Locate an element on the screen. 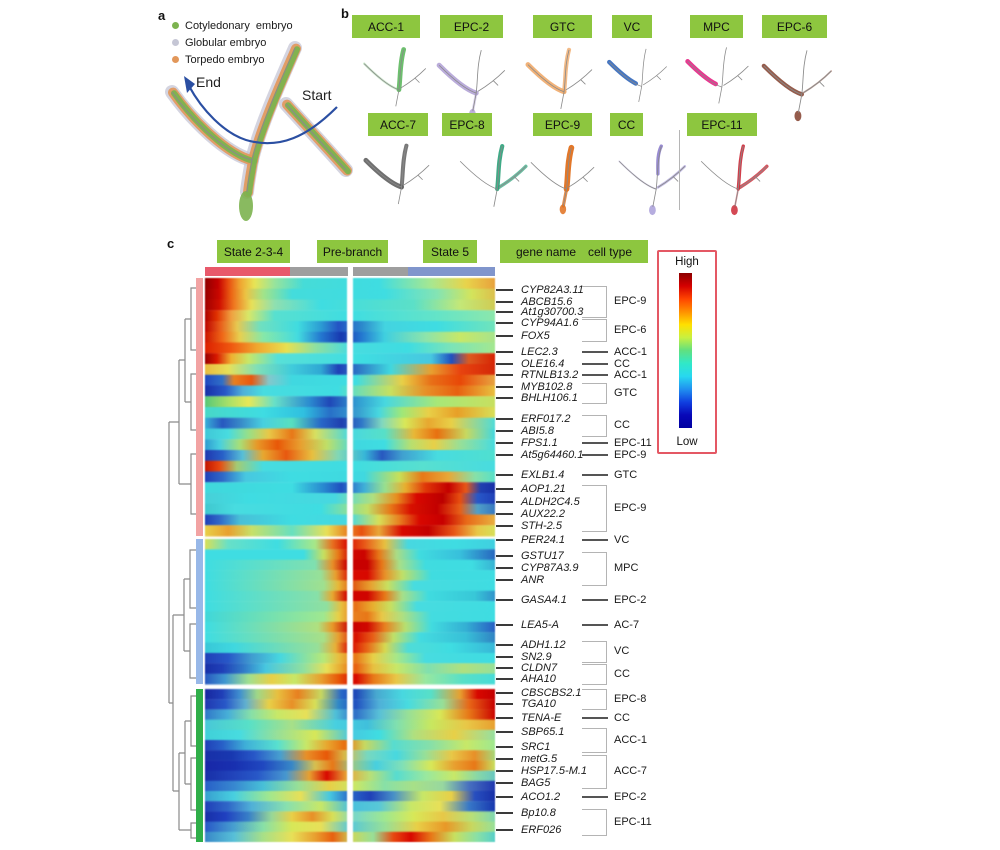 This screenshot has height=850, width=1000. gene-celltype-header-box: gene name cell type is located at coordinates (574, 251).